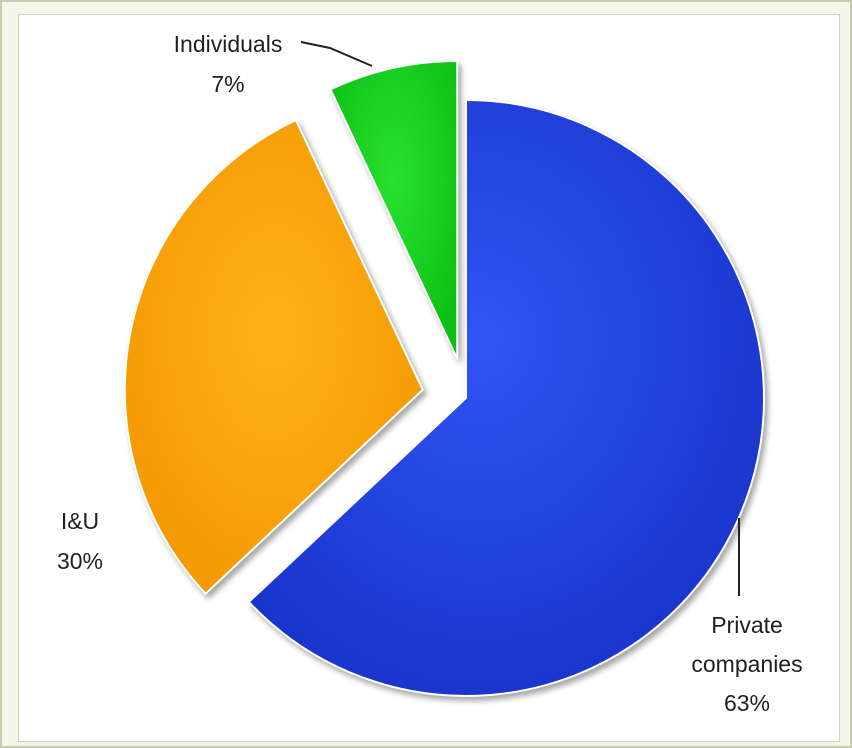 Image resolution: width=852 pixels, height=748 pixels. What do you see at coordinates (227, 84) in the screenshot?
I see `label-individuals-value: 7%` at bounding box center [227, 84].